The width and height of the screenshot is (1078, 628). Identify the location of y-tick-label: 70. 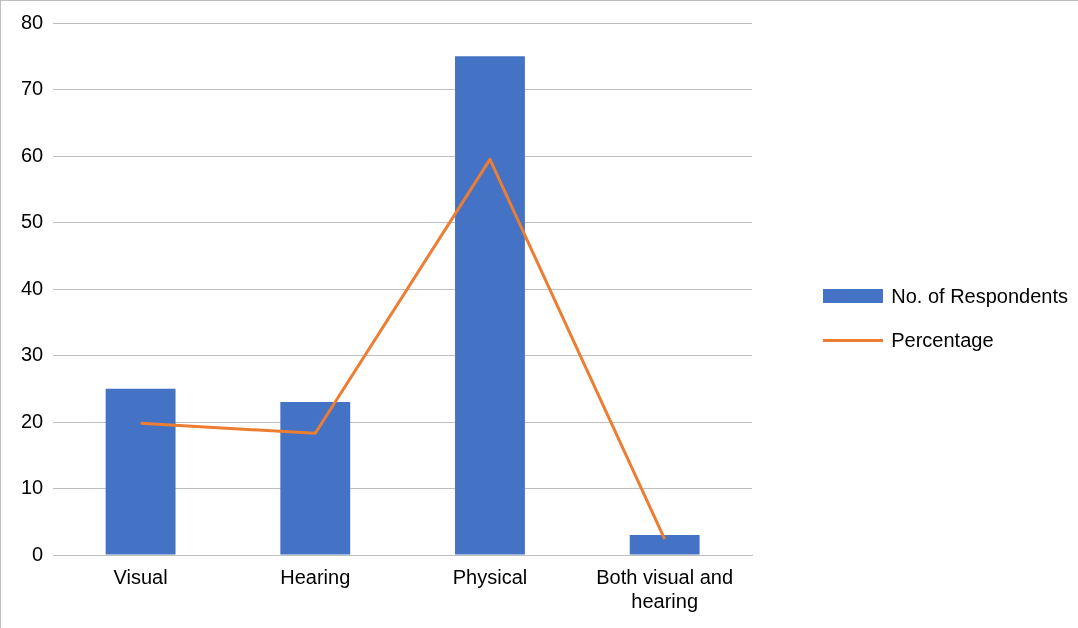
(32, 88).